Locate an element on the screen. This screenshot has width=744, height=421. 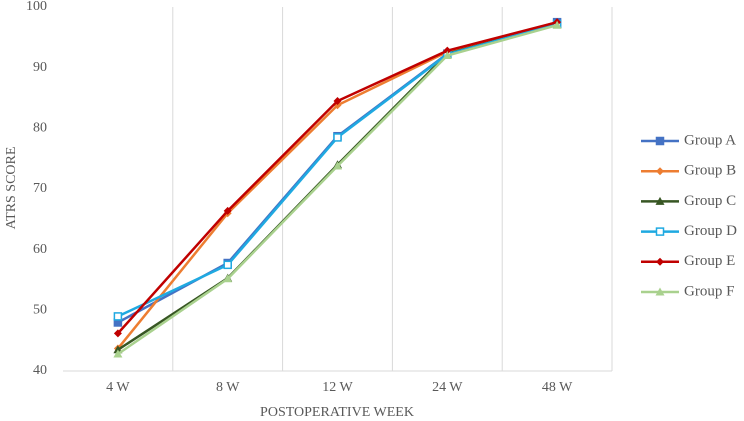
legend-label: Group D is located at coordinates (710, 231).